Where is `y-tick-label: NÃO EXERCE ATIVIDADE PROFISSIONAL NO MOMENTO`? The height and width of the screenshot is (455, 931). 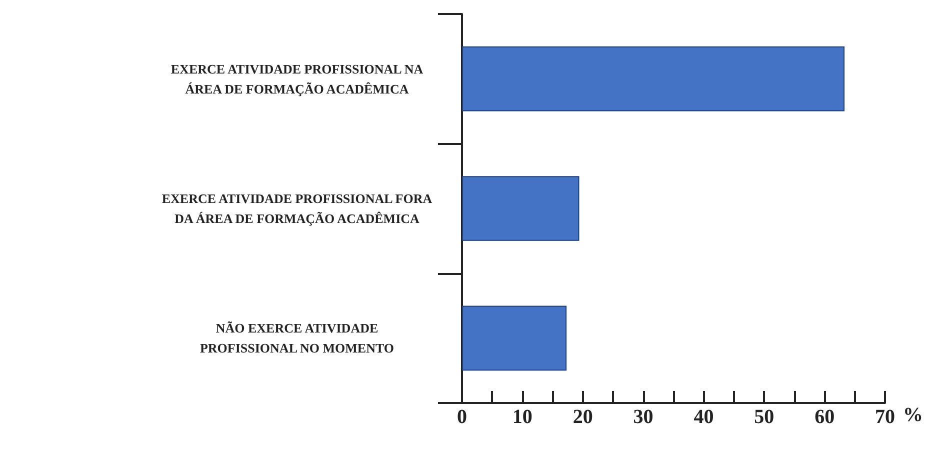
y-tick-label: NÃO EXERCE ATIVIDADE PROFISSIONAL NO MOMENTO is located at coordinates (297, 338).